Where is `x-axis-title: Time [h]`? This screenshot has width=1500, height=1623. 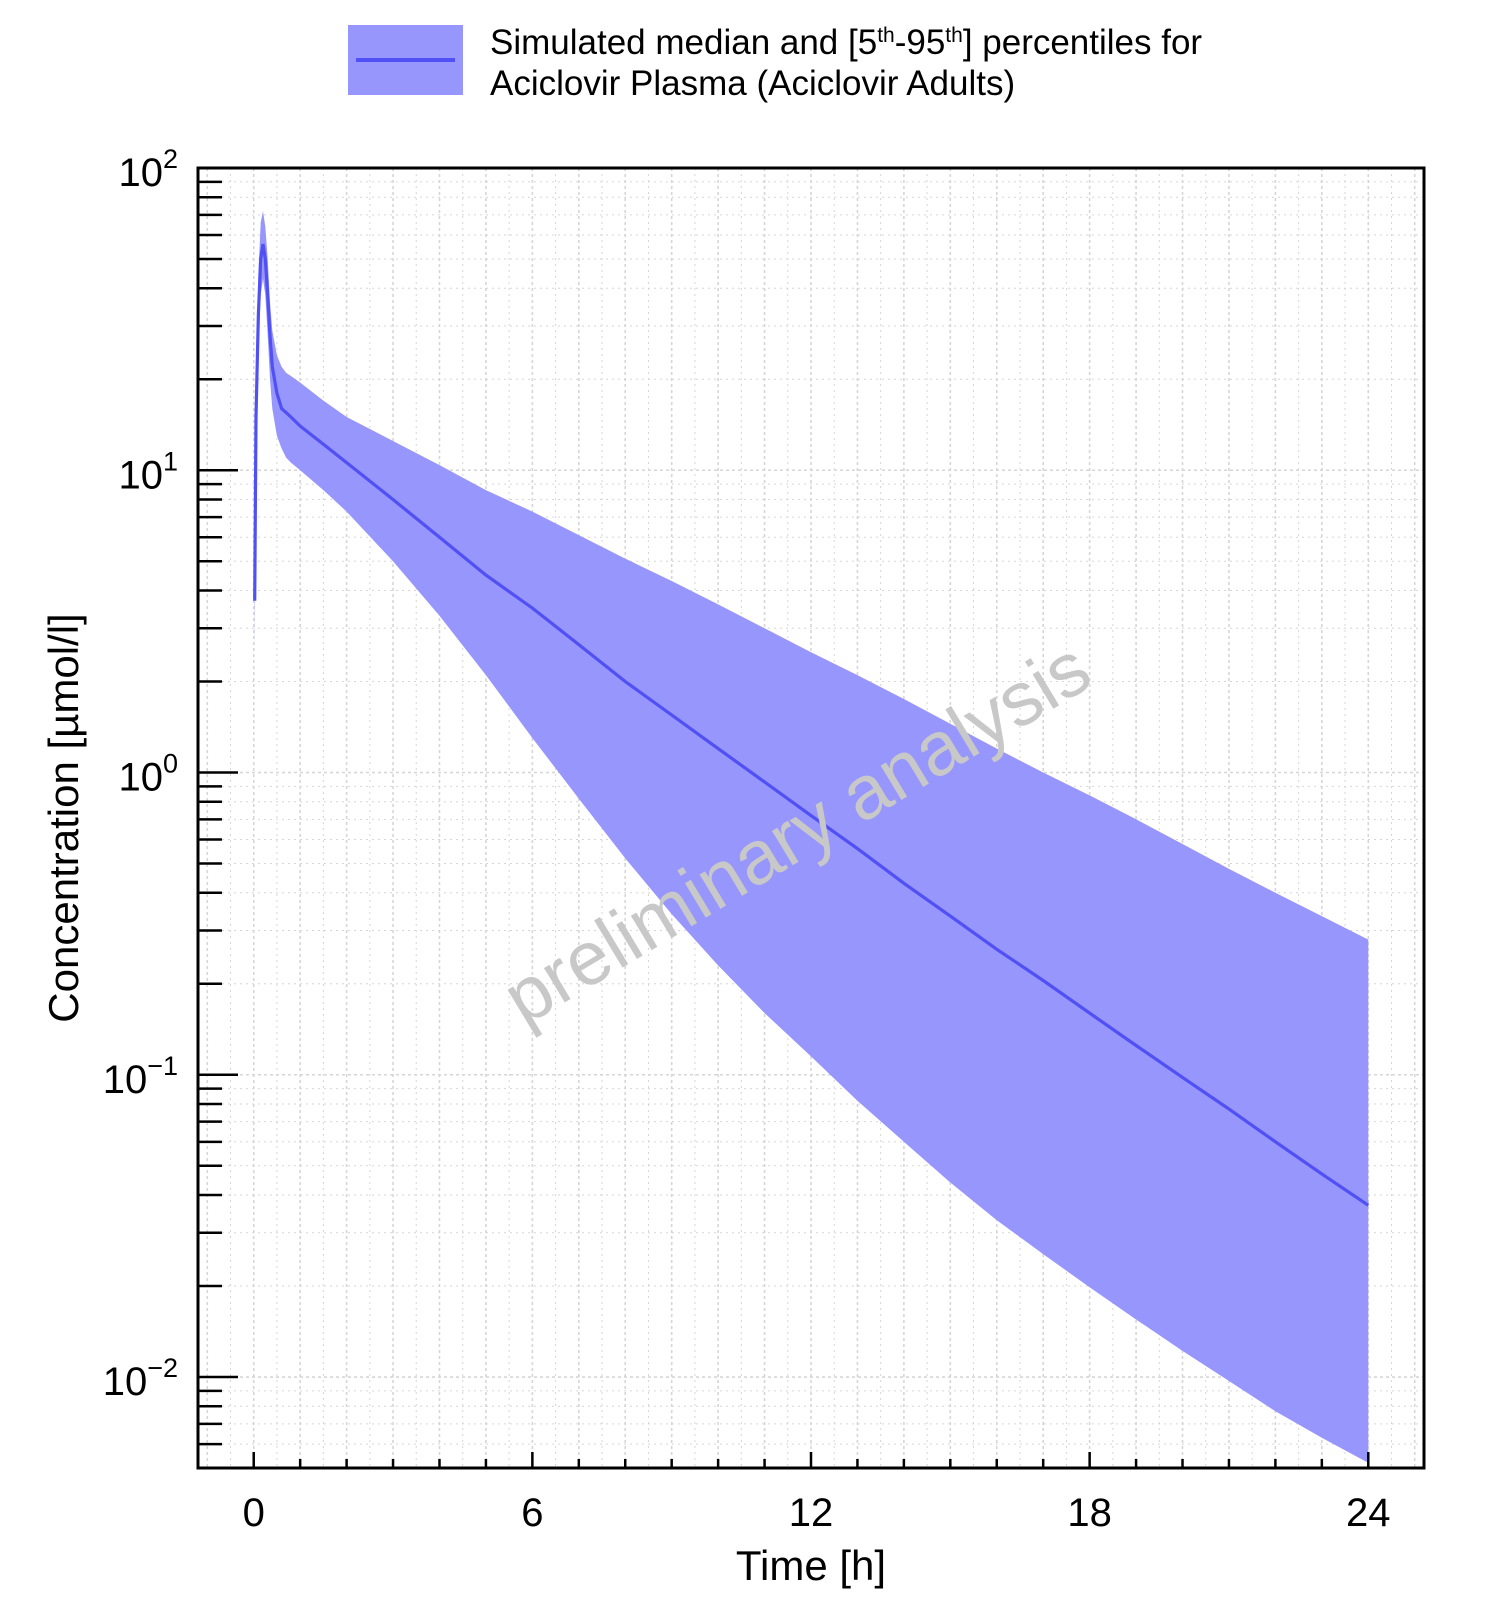
x-axis-title: Time [h] is located at coordinates (811, 1565).